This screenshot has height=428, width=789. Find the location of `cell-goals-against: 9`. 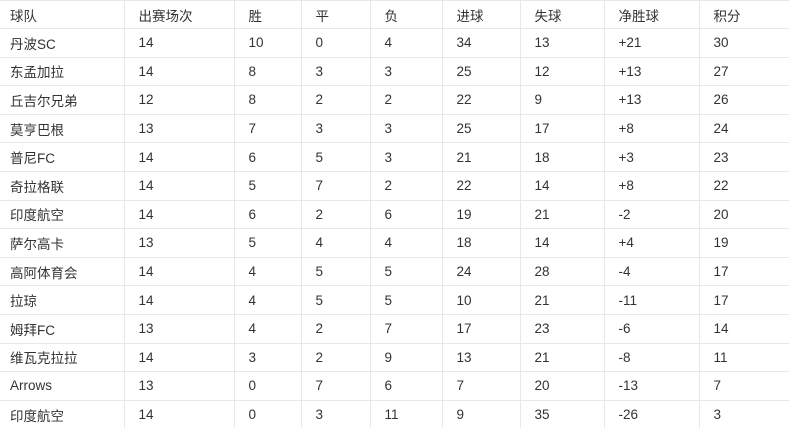

cell-goals-against: 9 is located at coordinates (562, 100).